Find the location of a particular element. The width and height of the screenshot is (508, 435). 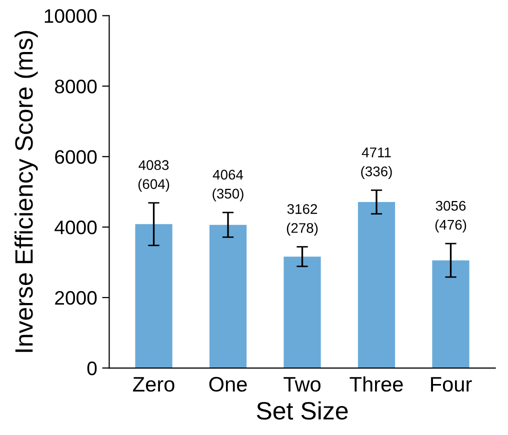

data-label: 4711 (336) is located at coordinates (376, 164).